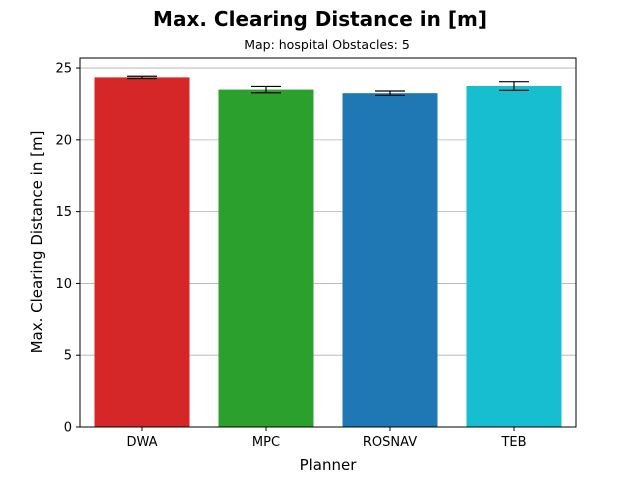 The width and height of the screenshot is (640, 480). I want to click on error-bar-rosnav, so click(390, 93).